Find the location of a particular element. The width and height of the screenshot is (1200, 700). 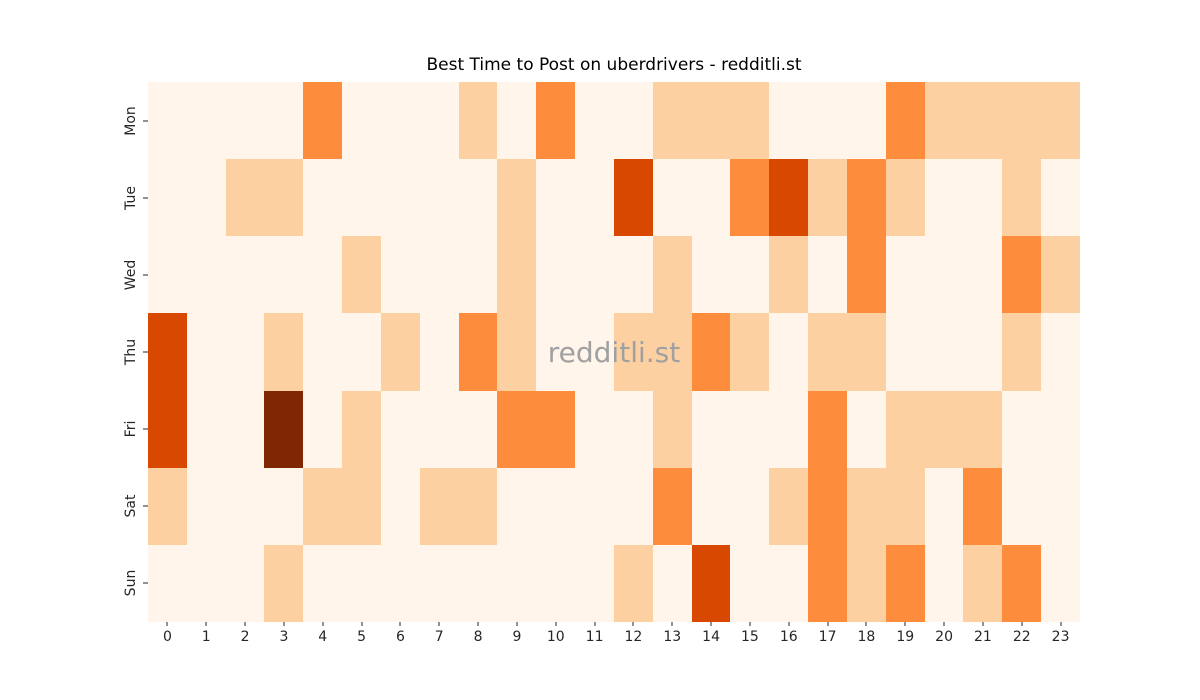

x-tick-label: 3 is located at coordinates (284, 637).